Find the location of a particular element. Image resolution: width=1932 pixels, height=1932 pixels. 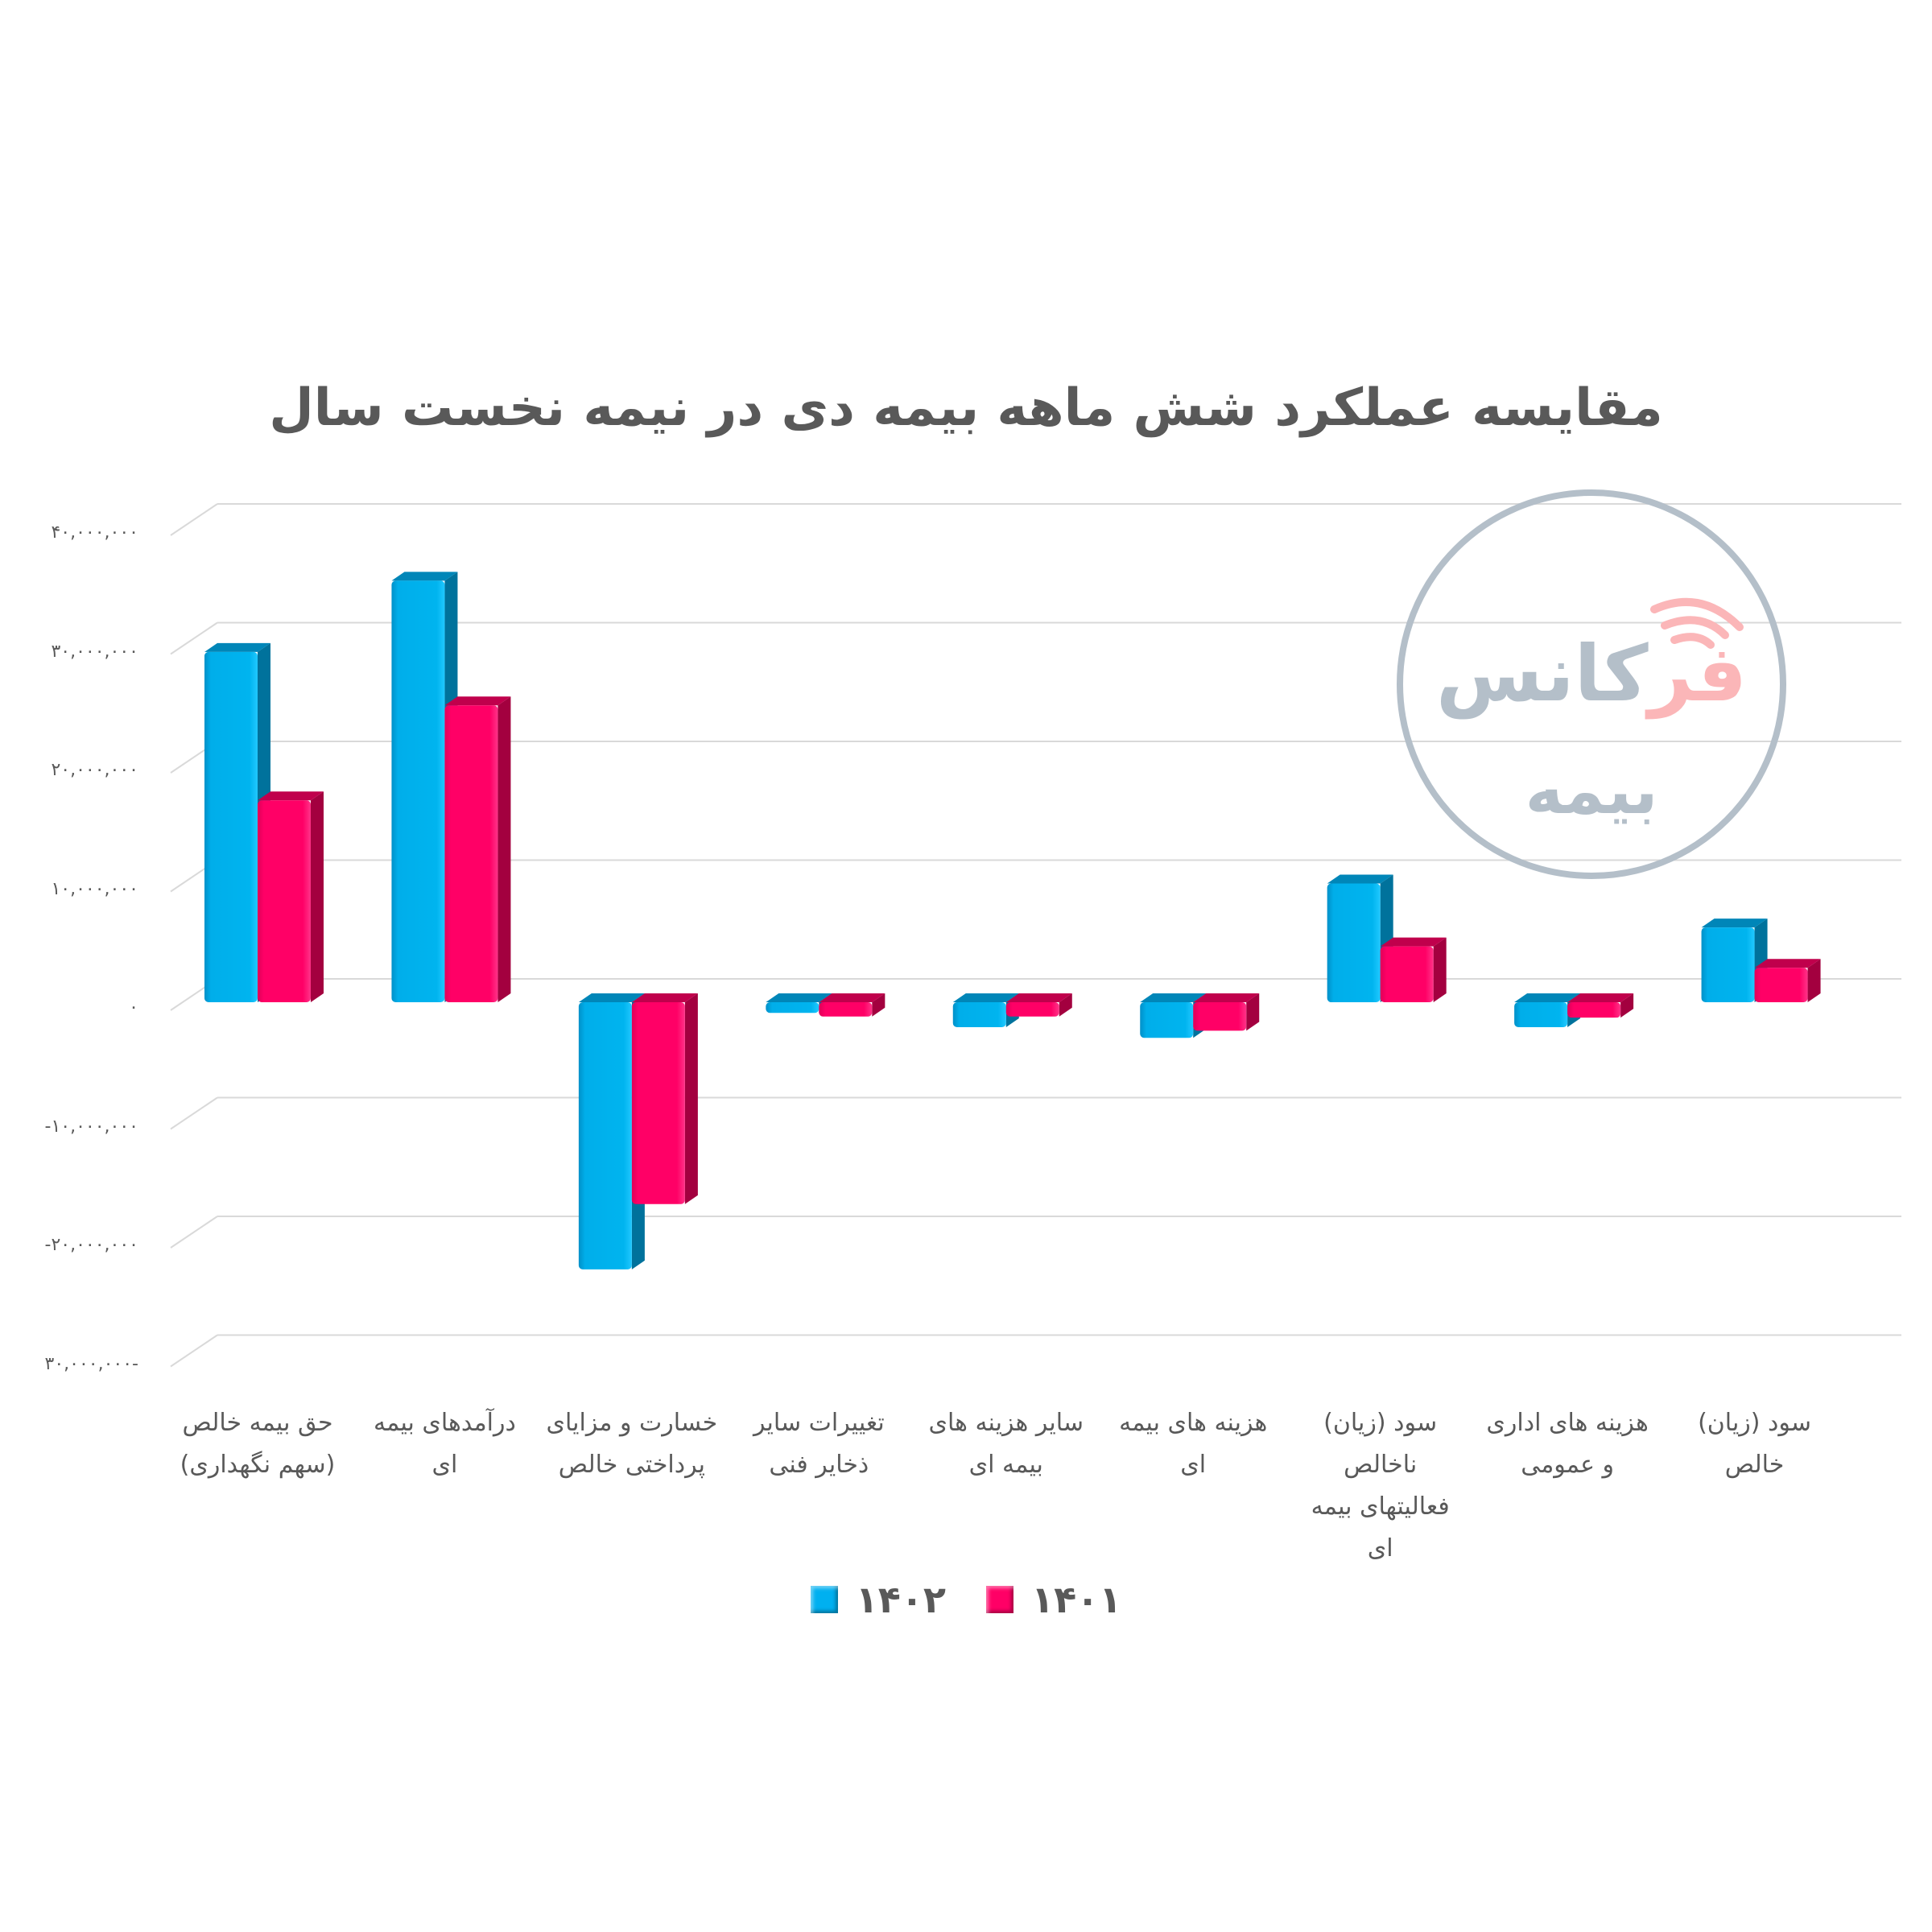

y-tick-label: -۲۰,۰۰۰,۰۰۰ is located at coordinates (91, 1245).